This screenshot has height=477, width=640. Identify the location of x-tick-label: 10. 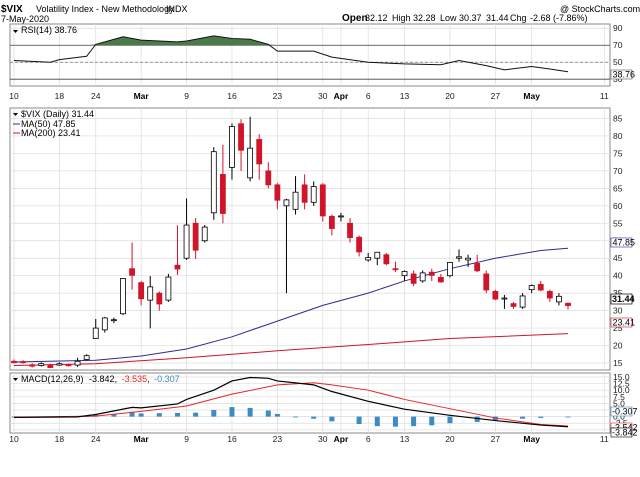
(14, 439).